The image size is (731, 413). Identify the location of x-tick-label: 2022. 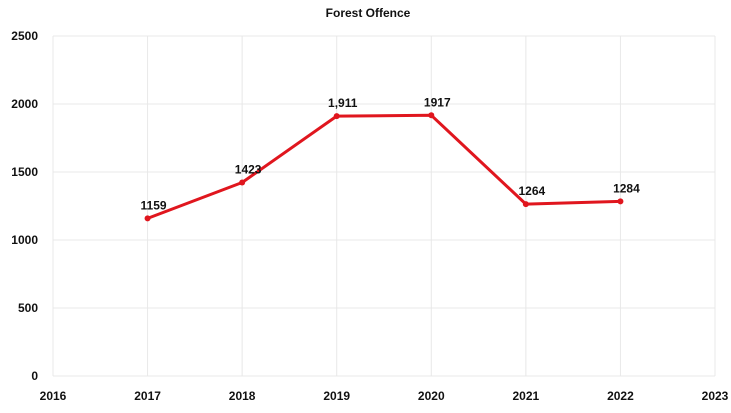
(620, 396).